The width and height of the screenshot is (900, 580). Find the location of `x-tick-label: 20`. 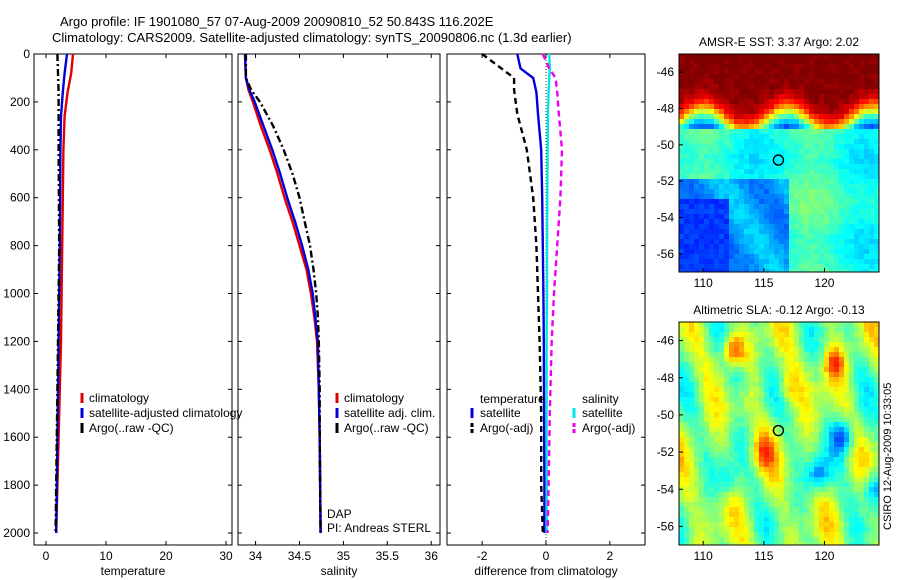

x-tick-label: 20 is located at coordinates (166, 556).